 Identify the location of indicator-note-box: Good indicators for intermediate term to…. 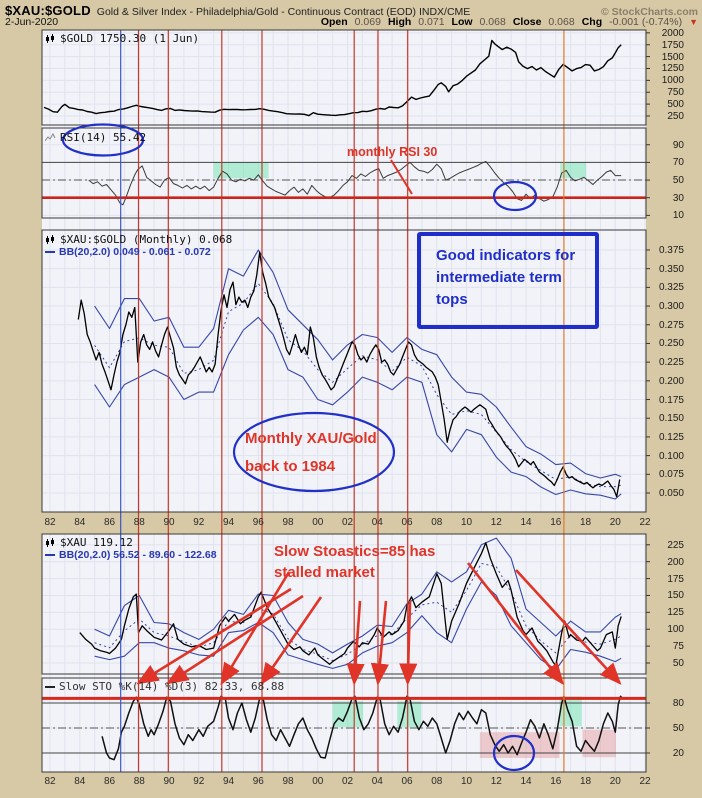
(508, 280).